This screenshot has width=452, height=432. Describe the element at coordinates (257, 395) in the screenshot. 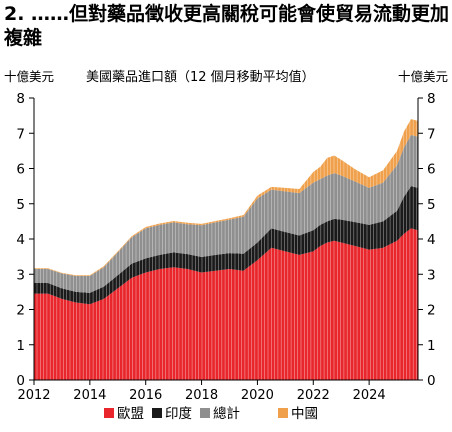

I see `x-tick-label: 2020` at that location.